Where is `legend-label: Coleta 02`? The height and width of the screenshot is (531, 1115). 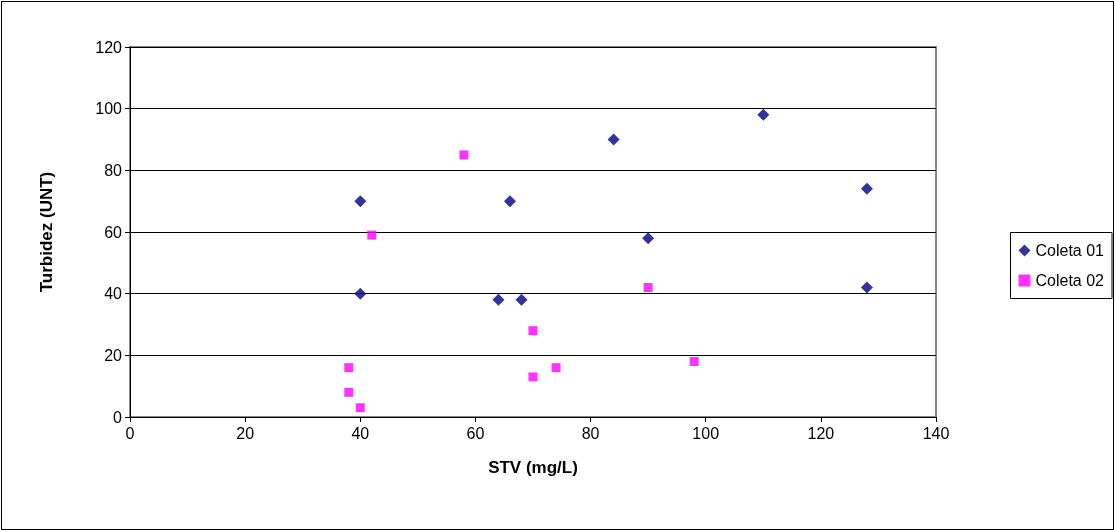 legend-label: Coleta 02 is located at coordinates (1070, 280).